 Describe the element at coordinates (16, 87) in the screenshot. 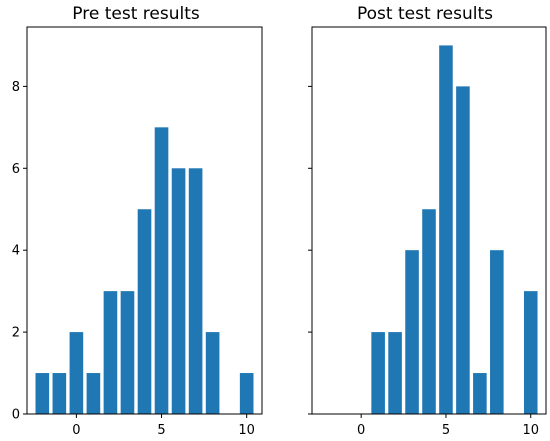

I see `pre-test-y-tick-label: 8` at that location.